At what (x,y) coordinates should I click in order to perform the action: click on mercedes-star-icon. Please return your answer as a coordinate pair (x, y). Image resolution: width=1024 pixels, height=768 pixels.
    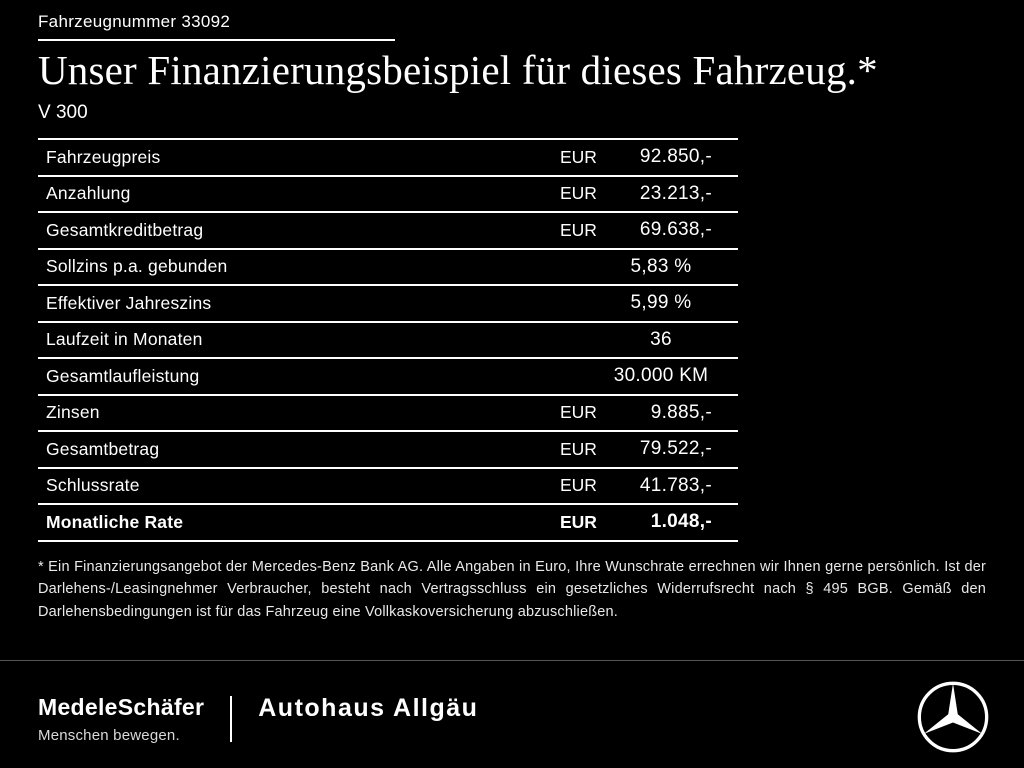
    Looking at the image, I should click on (953, 717).